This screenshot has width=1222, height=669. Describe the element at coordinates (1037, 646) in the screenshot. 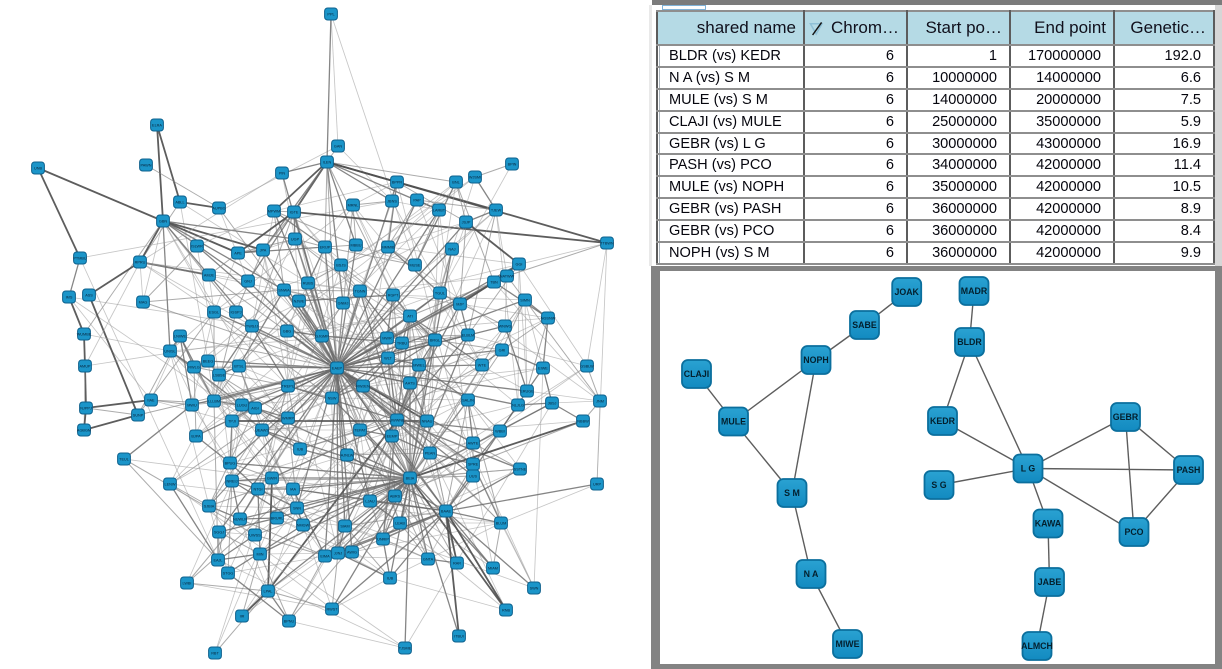

I see `svg-text: ALMCH` at that location.